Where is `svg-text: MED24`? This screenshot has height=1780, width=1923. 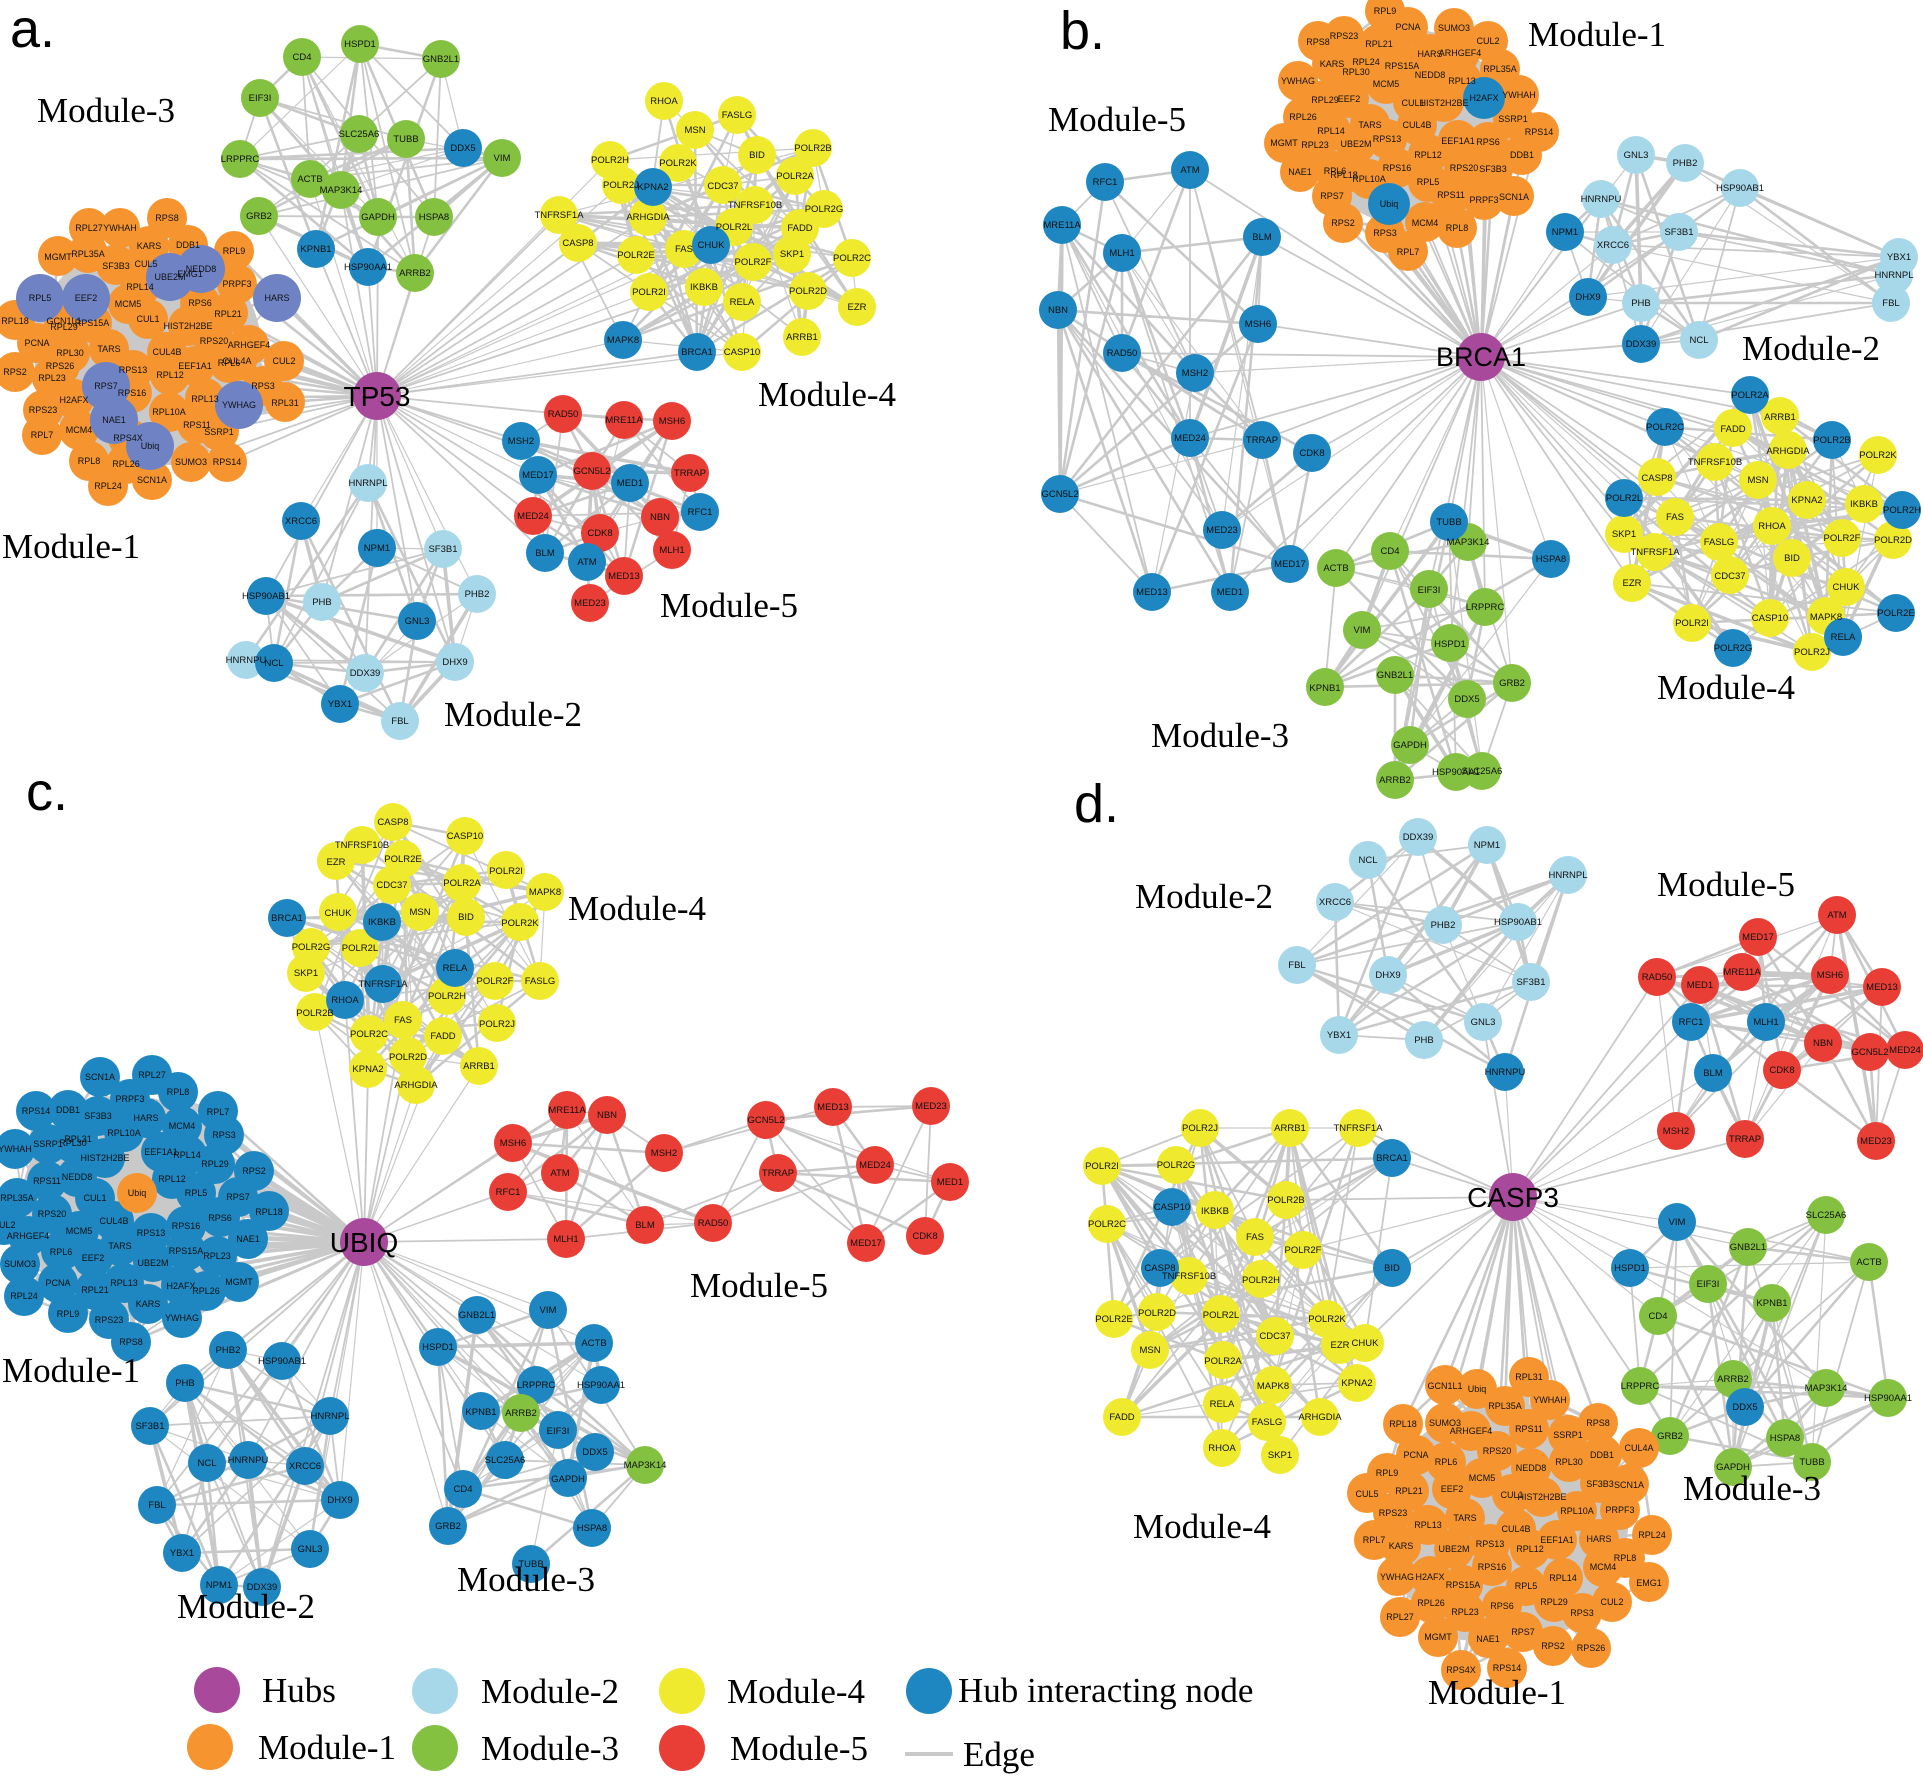 svg-text: MED24 is located at coordinates (533, 516).